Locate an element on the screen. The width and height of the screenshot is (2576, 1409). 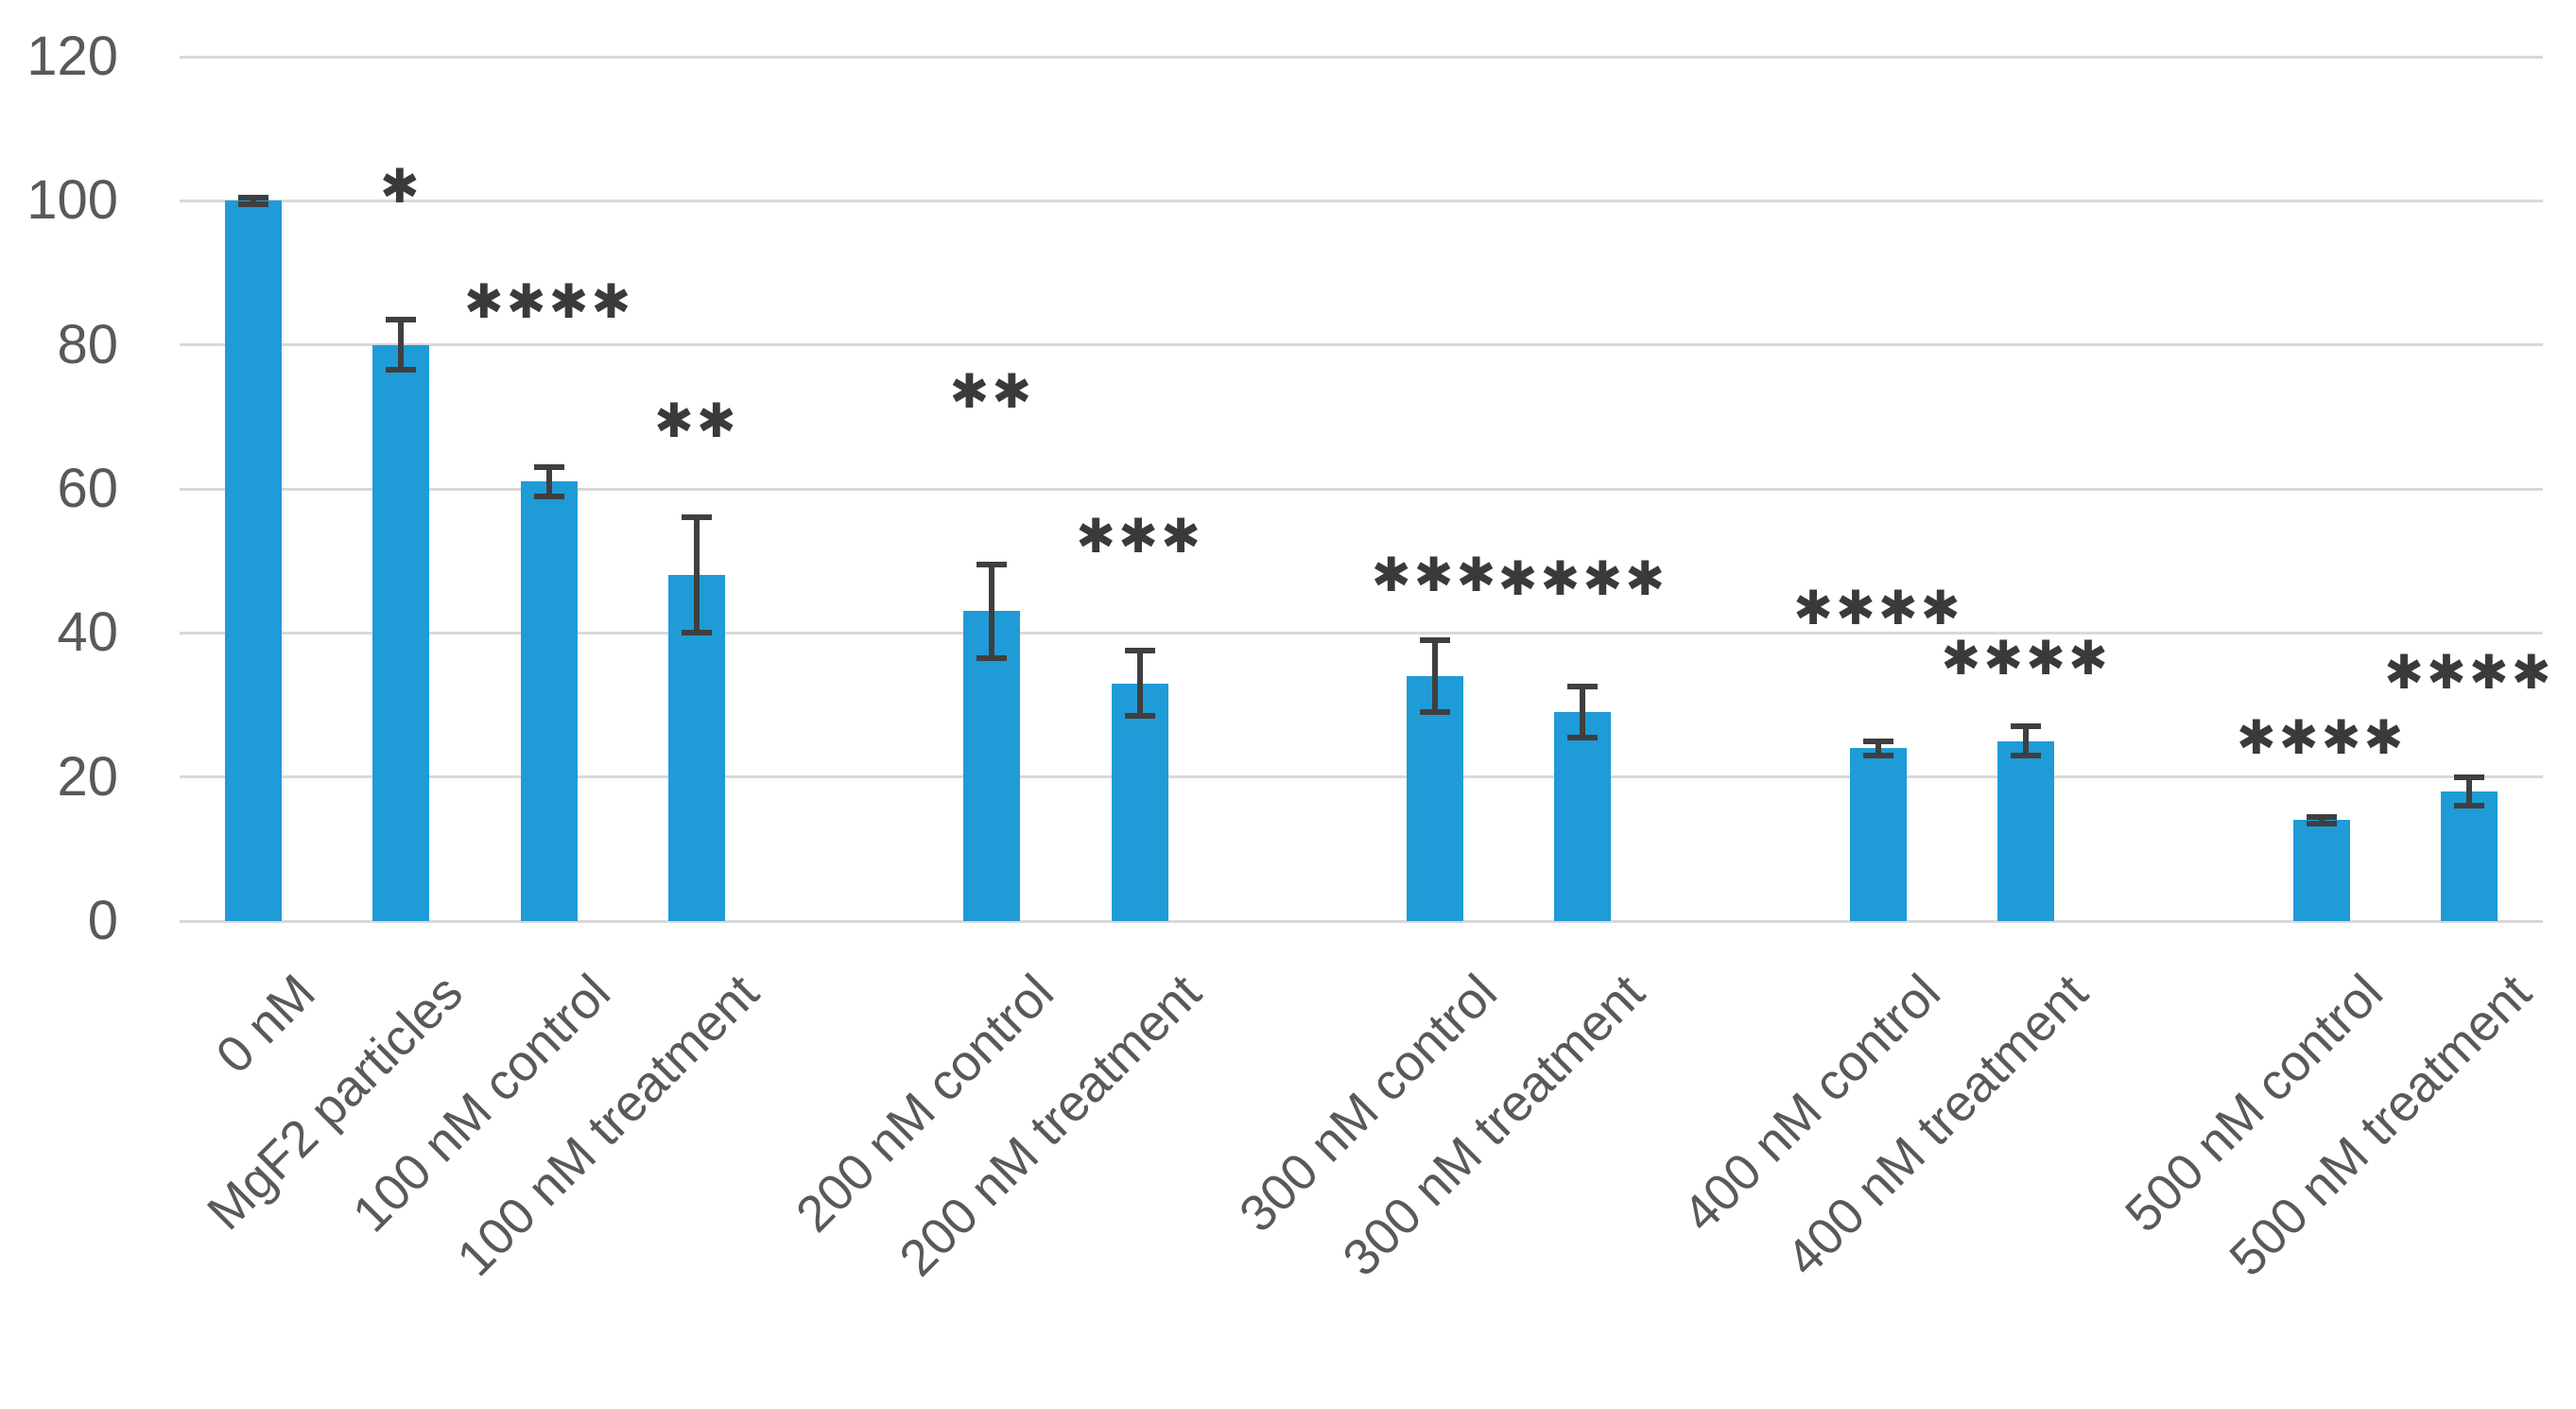
y-axis-tick-label: 20 is located at coordinates (87, 777).